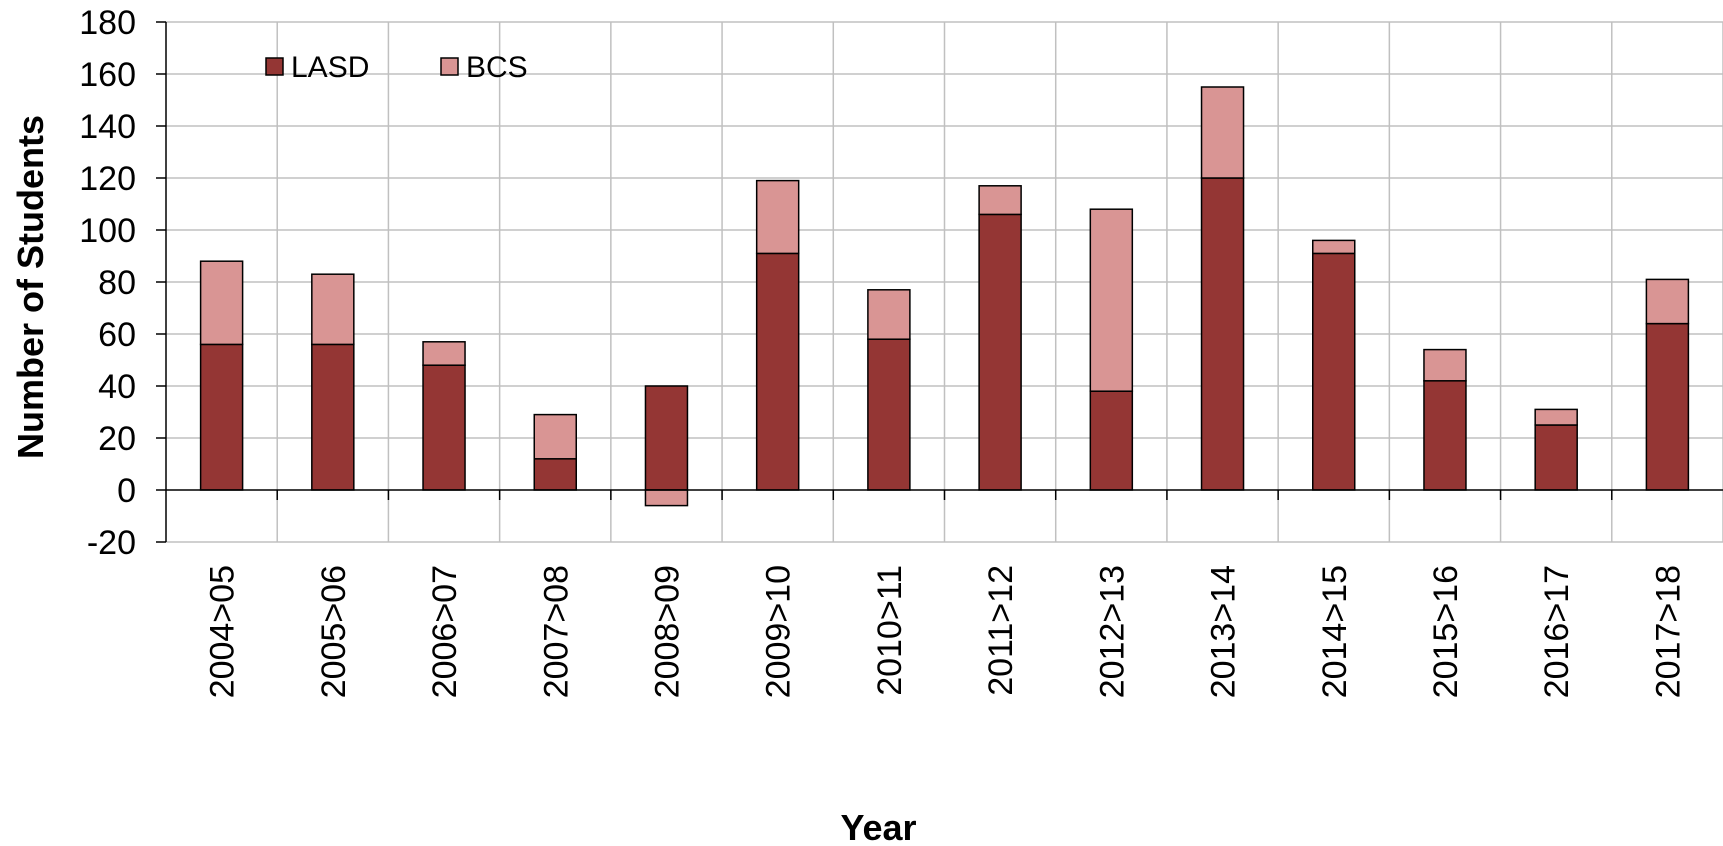  I want to click on y-tick-label: 80, so click(117, 283).